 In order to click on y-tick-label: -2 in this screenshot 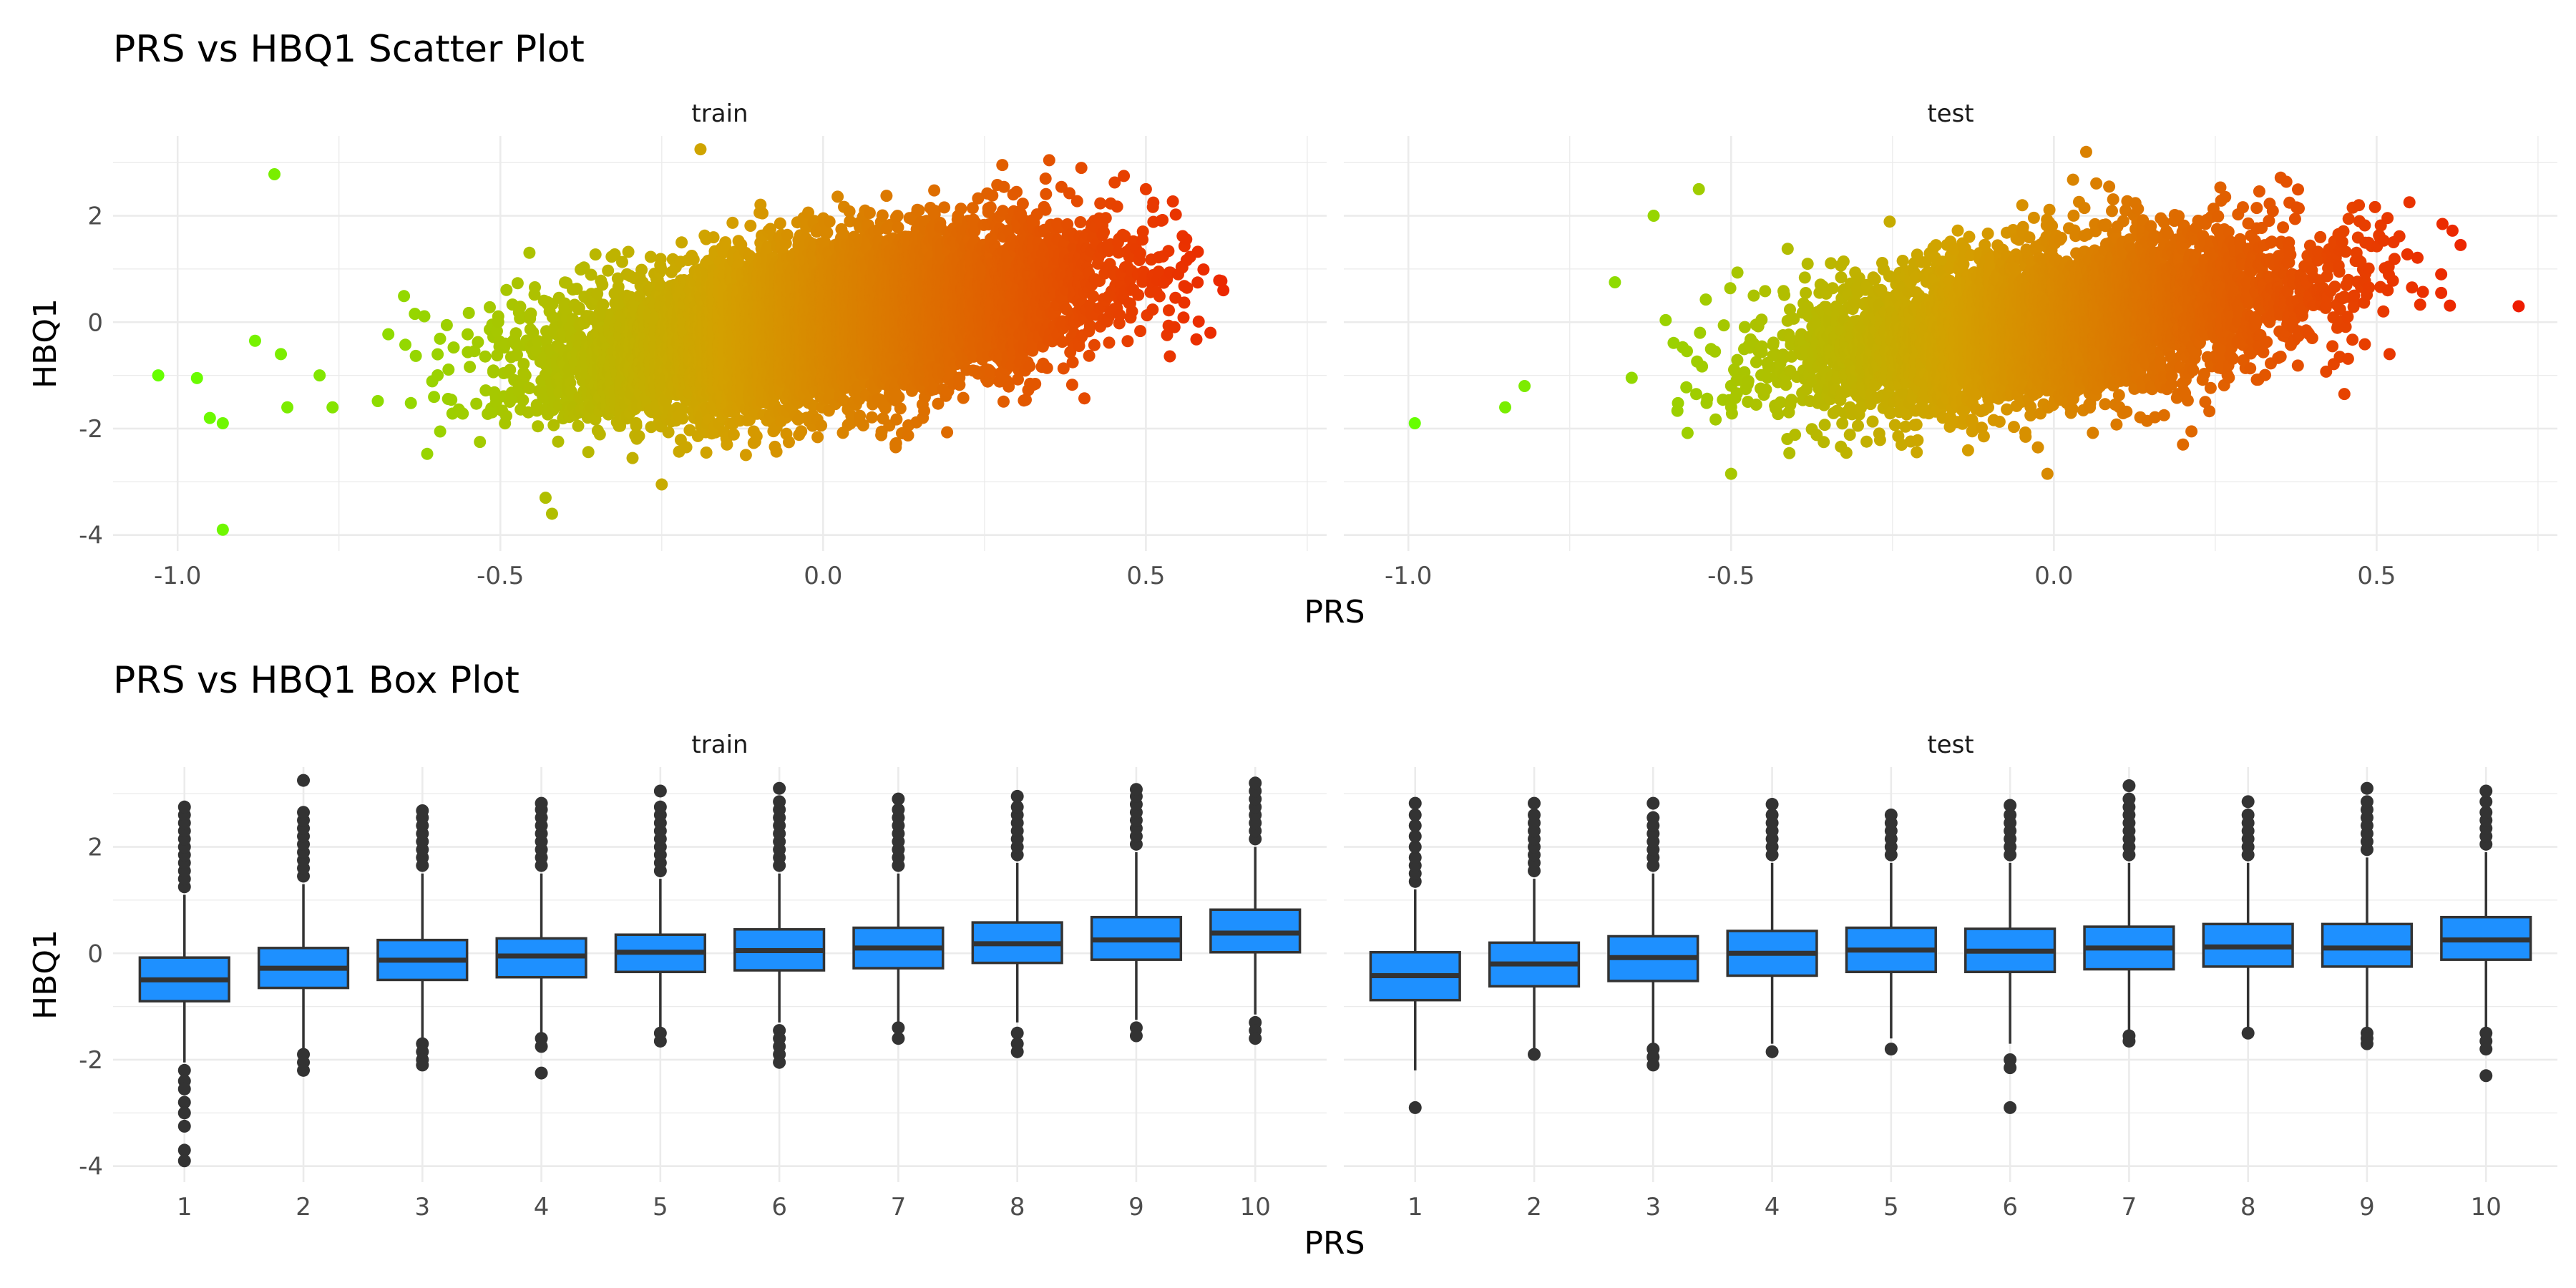, I will do `click(91, 429)`.